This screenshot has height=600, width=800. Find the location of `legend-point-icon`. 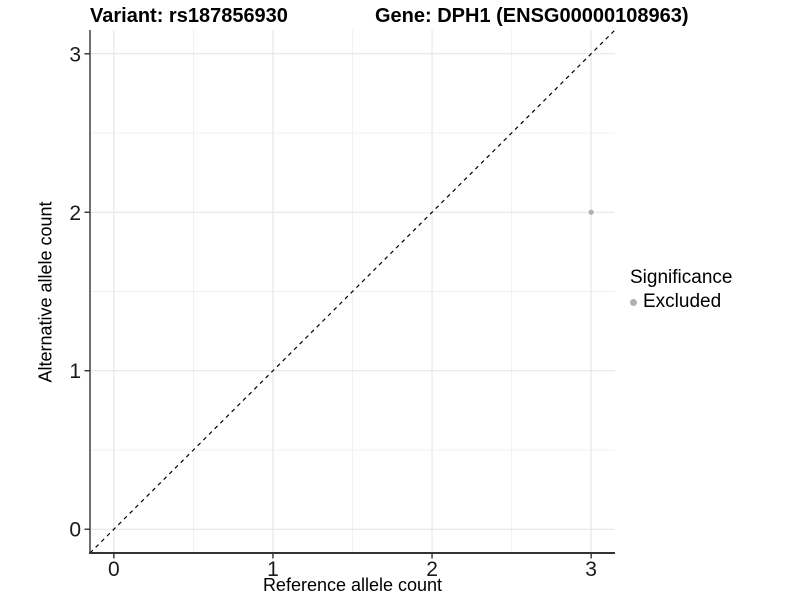

legend-point-icon is located at coordinates (633, 302).